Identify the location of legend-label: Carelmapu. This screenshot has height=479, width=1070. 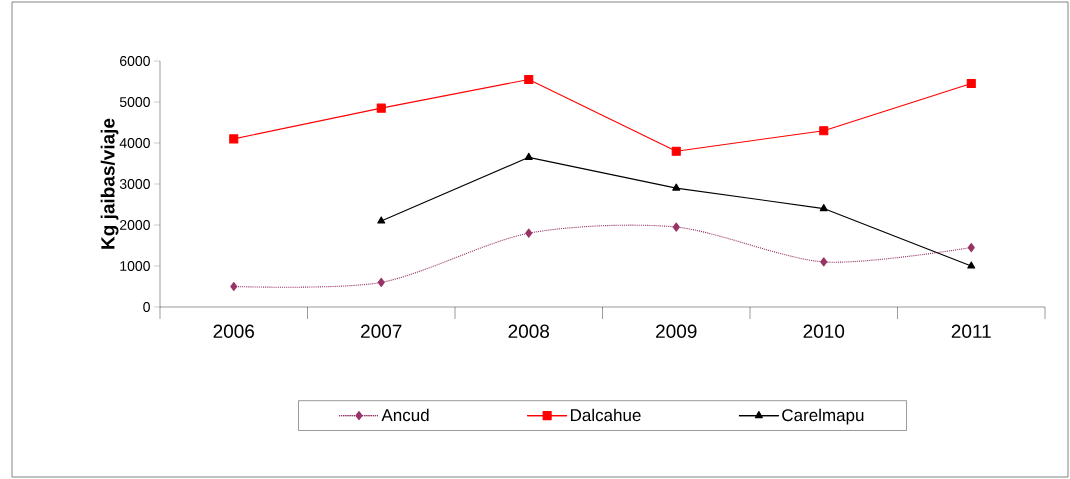
(823, 416).